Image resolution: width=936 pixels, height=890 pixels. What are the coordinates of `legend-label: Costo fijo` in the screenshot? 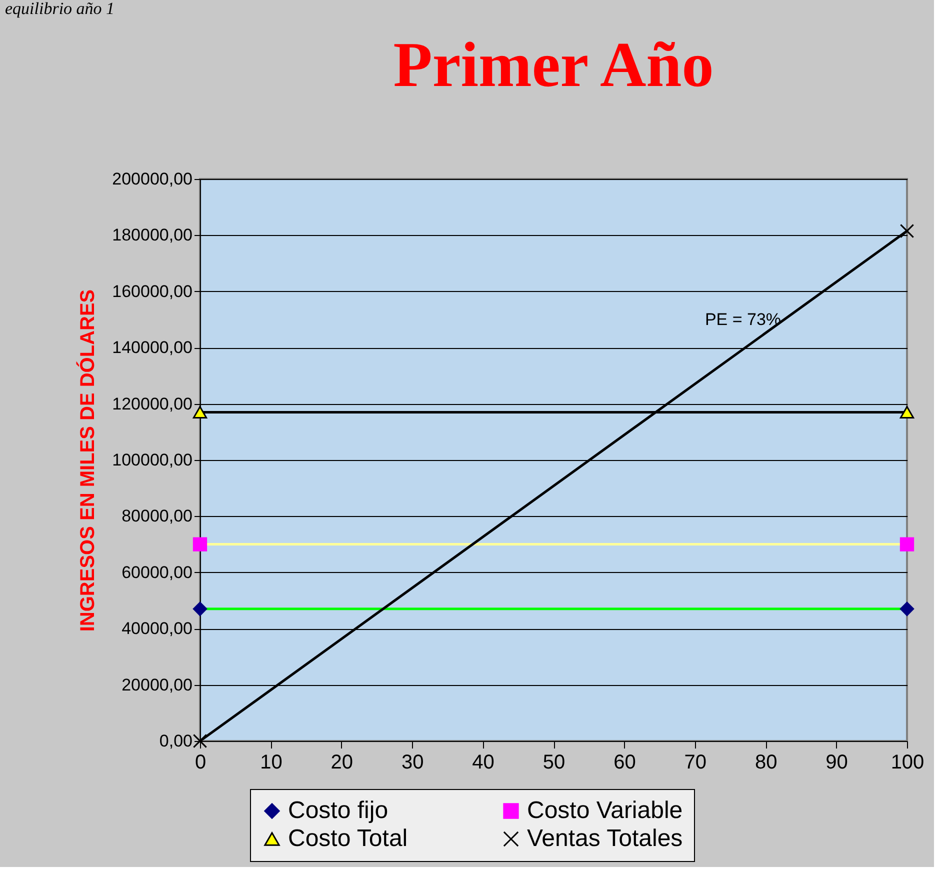 It's located at (338, 810).